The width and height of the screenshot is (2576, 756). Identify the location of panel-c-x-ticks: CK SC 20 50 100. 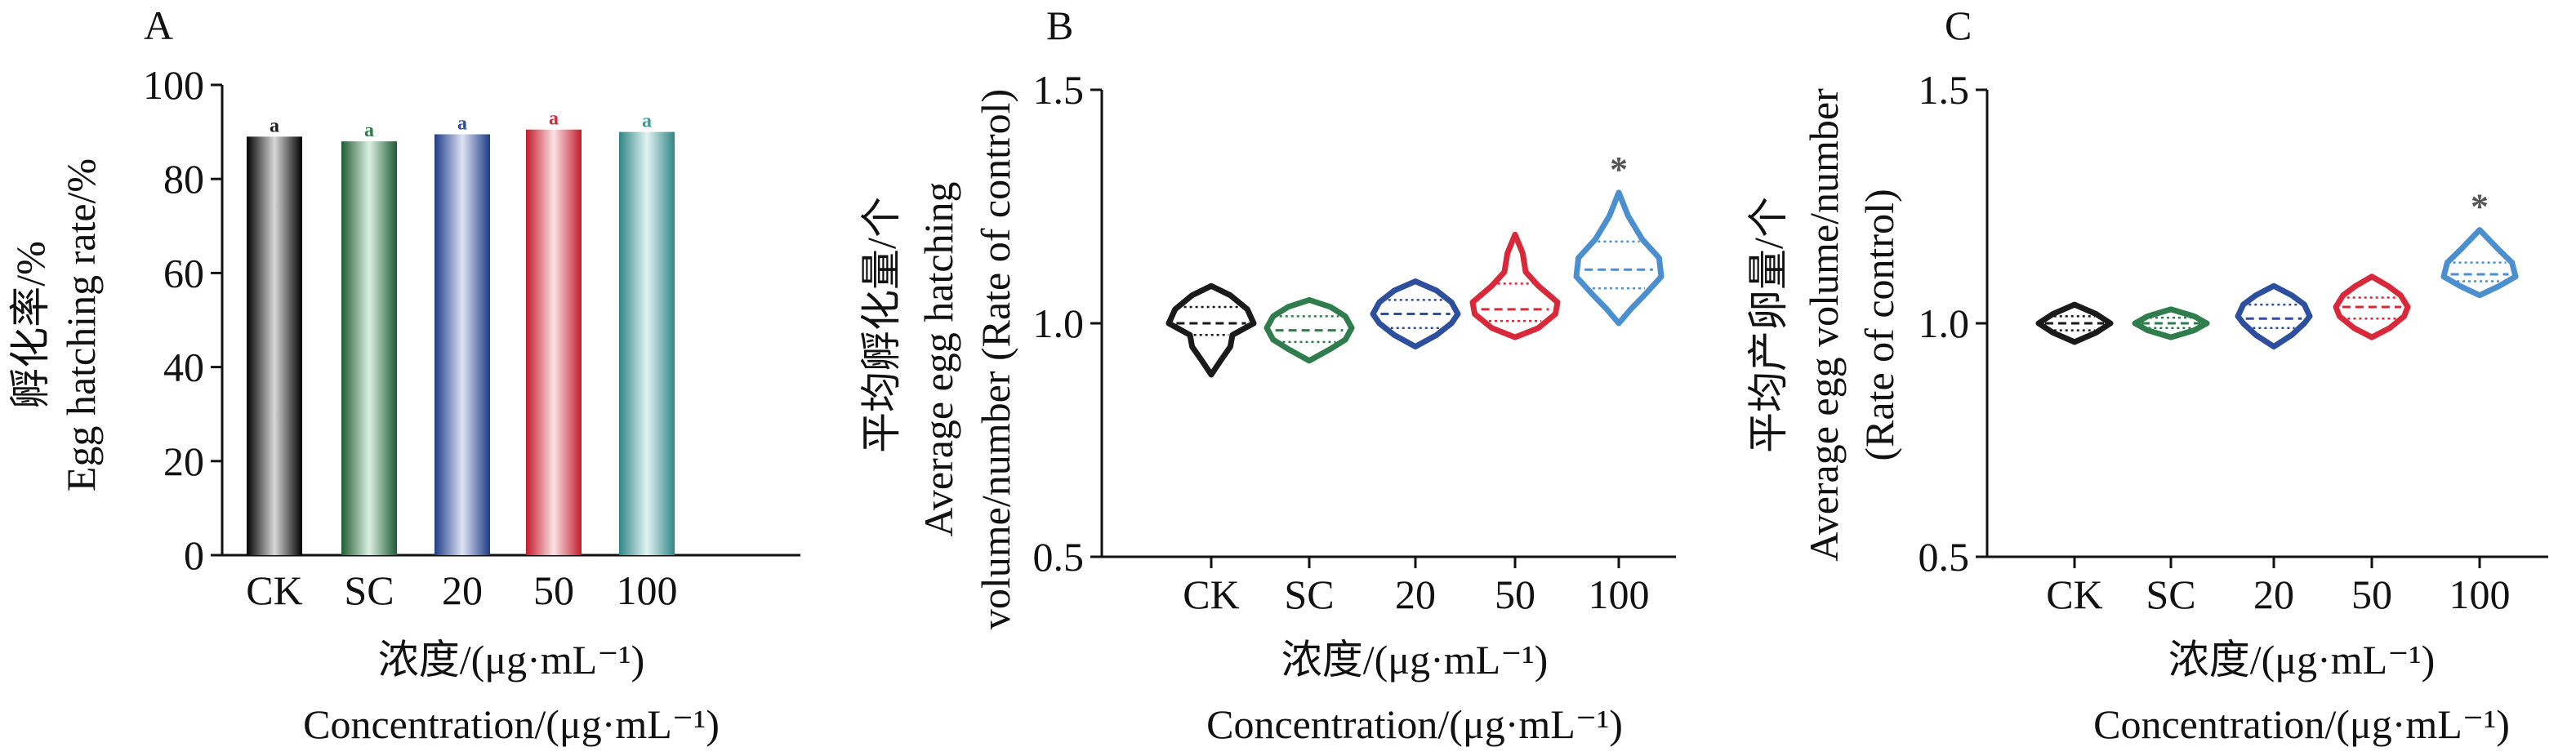
(2278, 587).